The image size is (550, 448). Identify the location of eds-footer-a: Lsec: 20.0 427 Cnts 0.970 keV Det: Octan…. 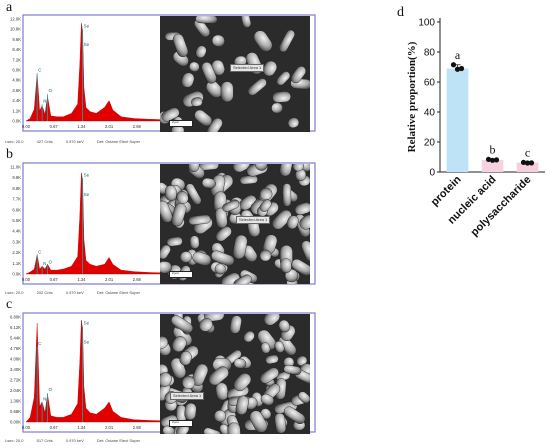
(78, 141).